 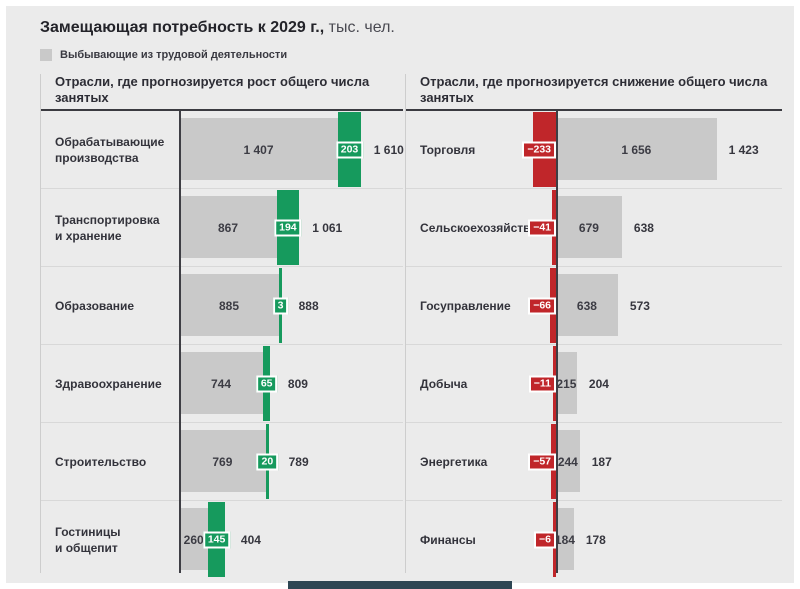 I want to click on delta-chip: 20, so click(x=267, y=461).